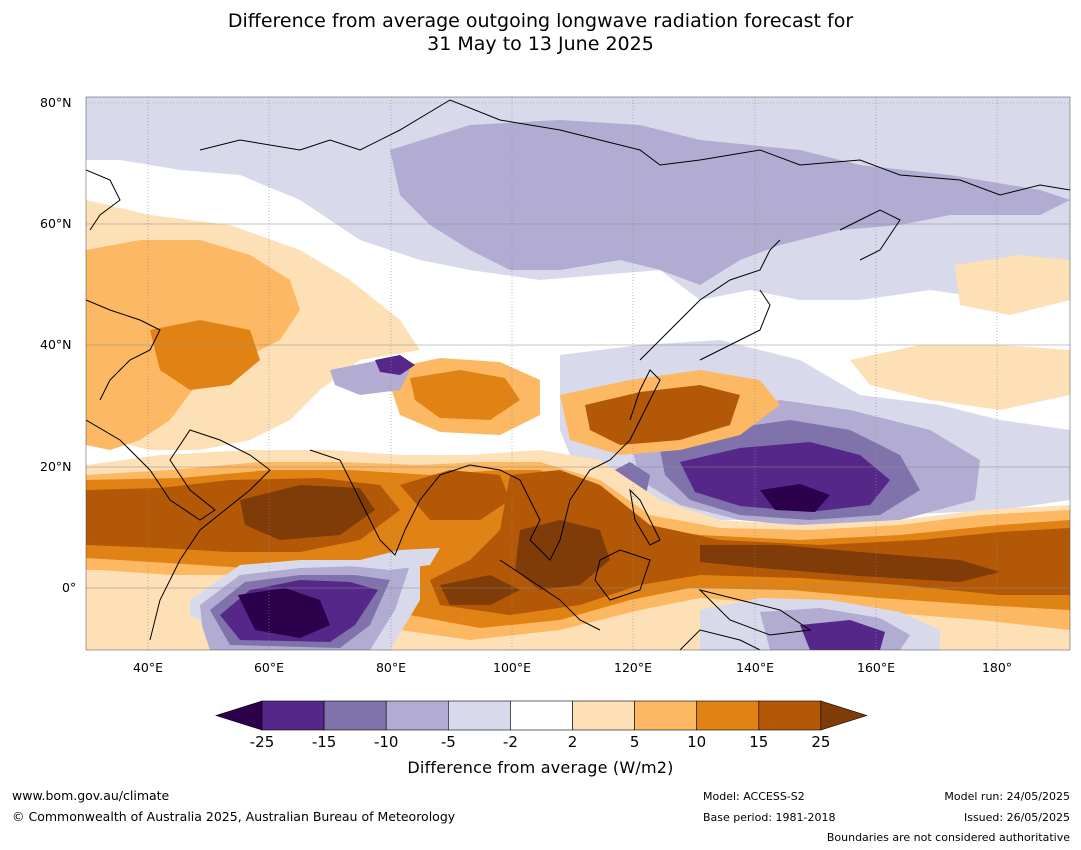  I want to click on colorbar-tick-label: 10, so click(697, 742).